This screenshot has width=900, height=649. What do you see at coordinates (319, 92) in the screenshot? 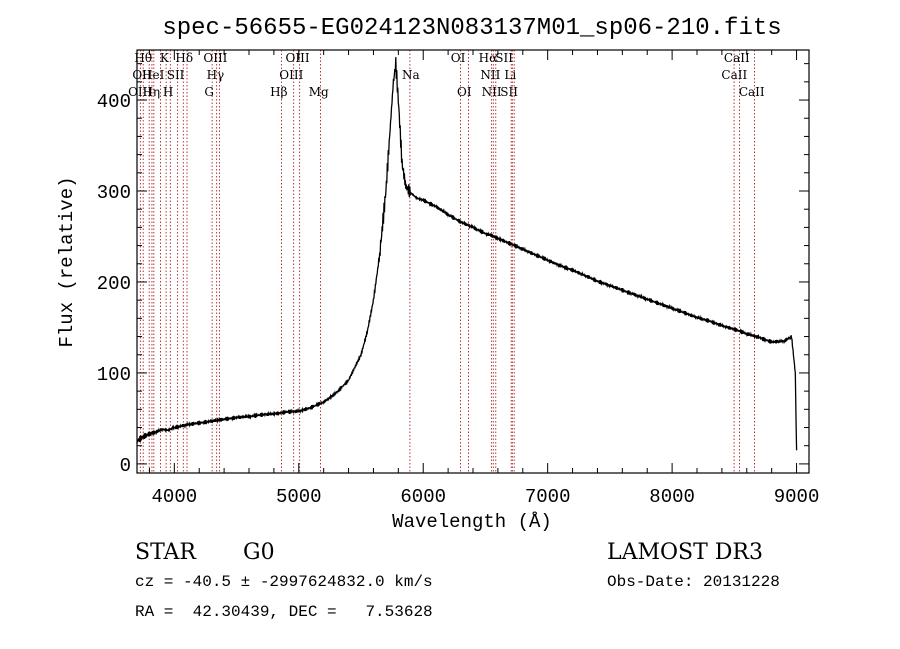
I see `line-label: Mg` at bounding box center [319, 92].